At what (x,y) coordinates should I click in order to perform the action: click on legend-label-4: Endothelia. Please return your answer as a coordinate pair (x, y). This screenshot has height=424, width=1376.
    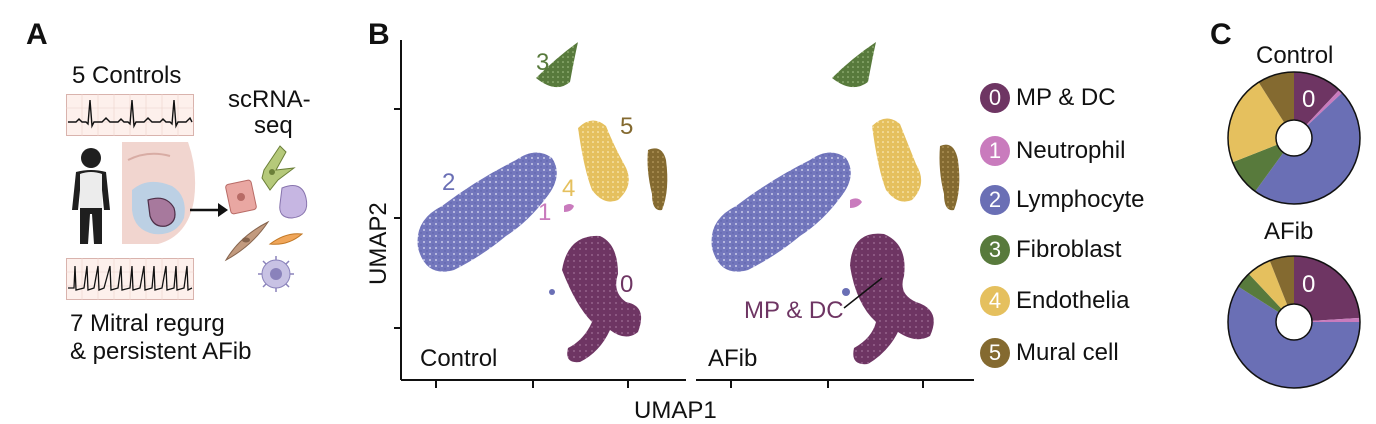
    Looking at the image, I should click on (1073, 300).